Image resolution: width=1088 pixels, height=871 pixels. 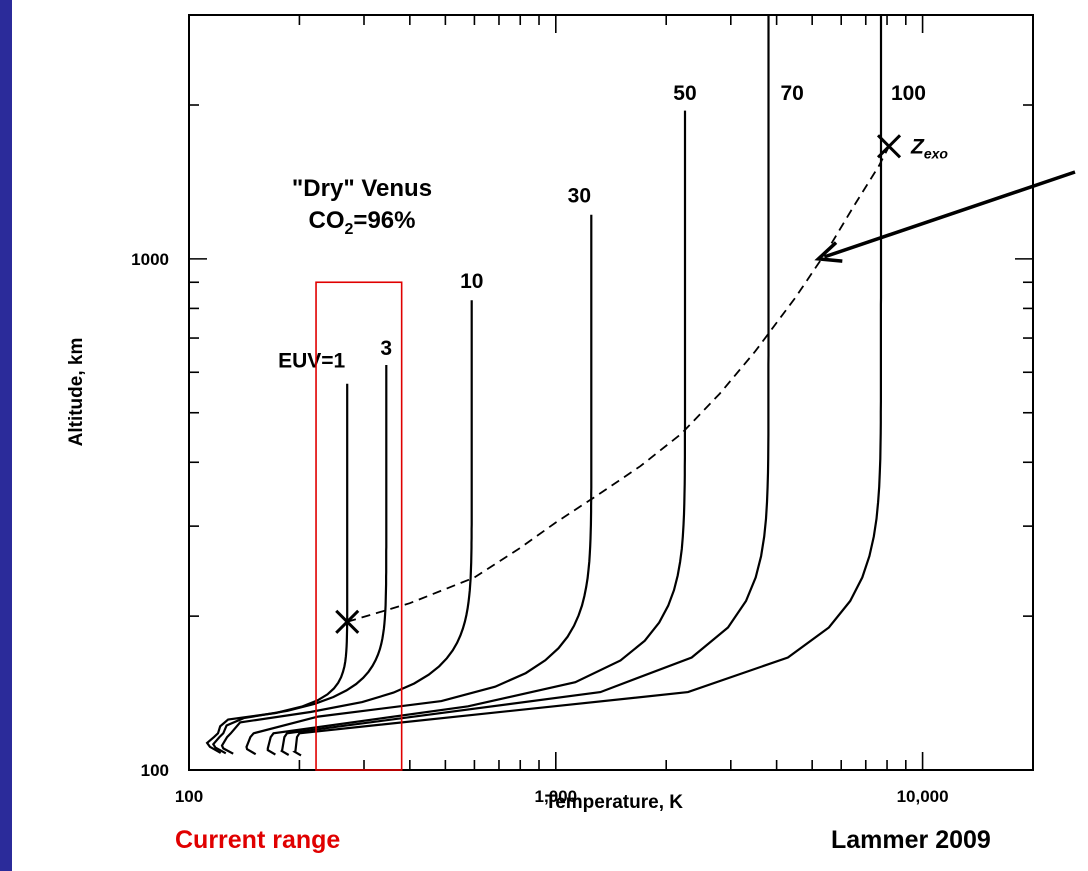 What do you see at coordinates (359, 526) in the screenshot?
I see `current-range-box` at bounding box center [359, 526].